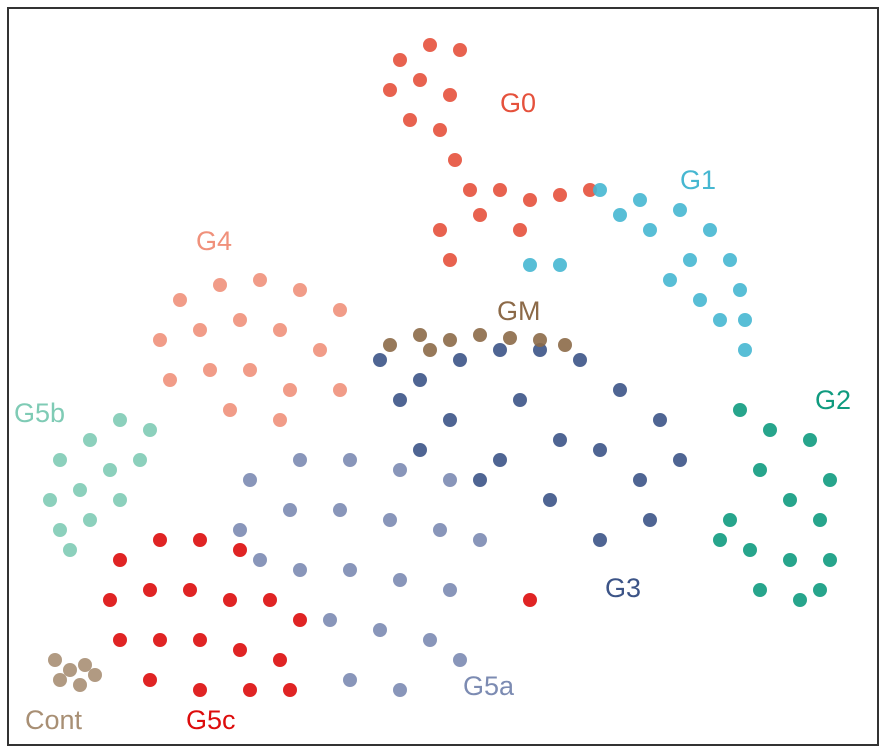 The width and height of the screenshot is (888, 754). I want to click on cluster-label: G5a, so click(489, 686).